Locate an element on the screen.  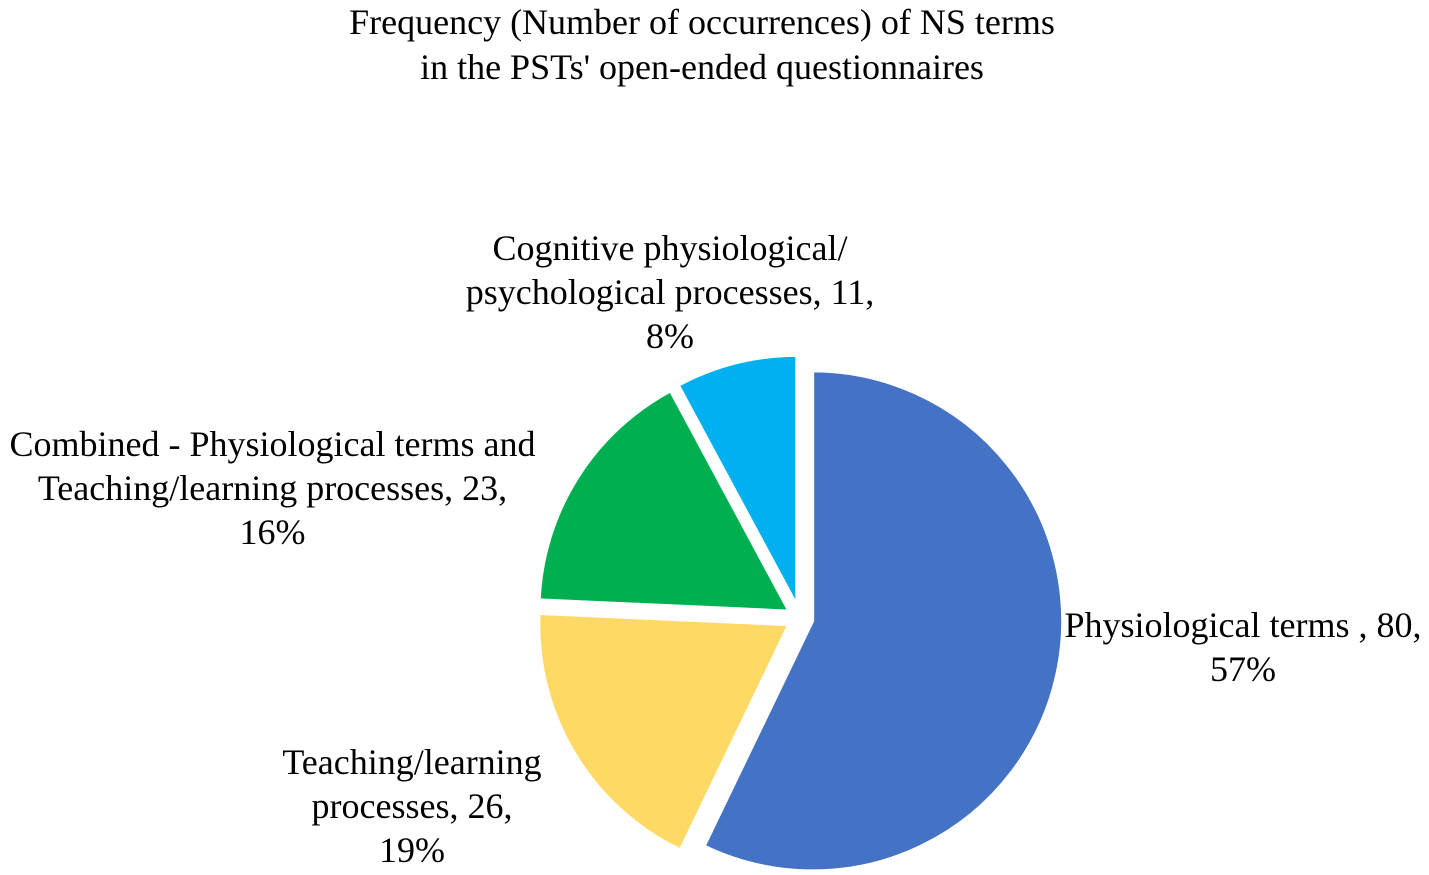
slice-label-line: Physiological terms , 80, is located at coordinates (1243, 625).